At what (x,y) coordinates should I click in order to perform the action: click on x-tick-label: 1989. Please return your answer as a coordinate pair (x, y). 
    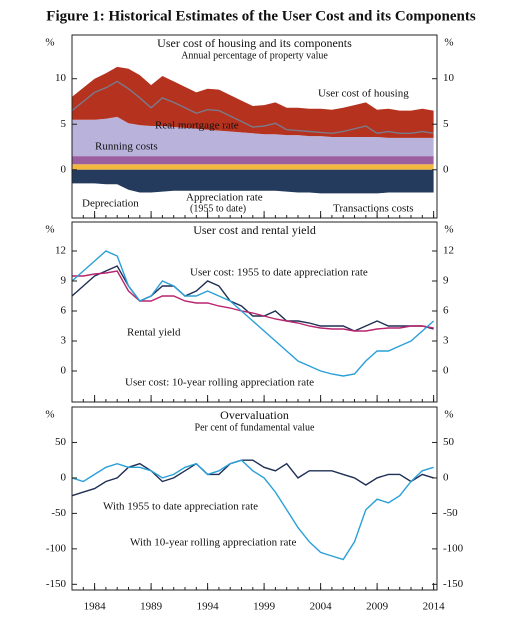
    Looking at the image, I should click on (151, 607).